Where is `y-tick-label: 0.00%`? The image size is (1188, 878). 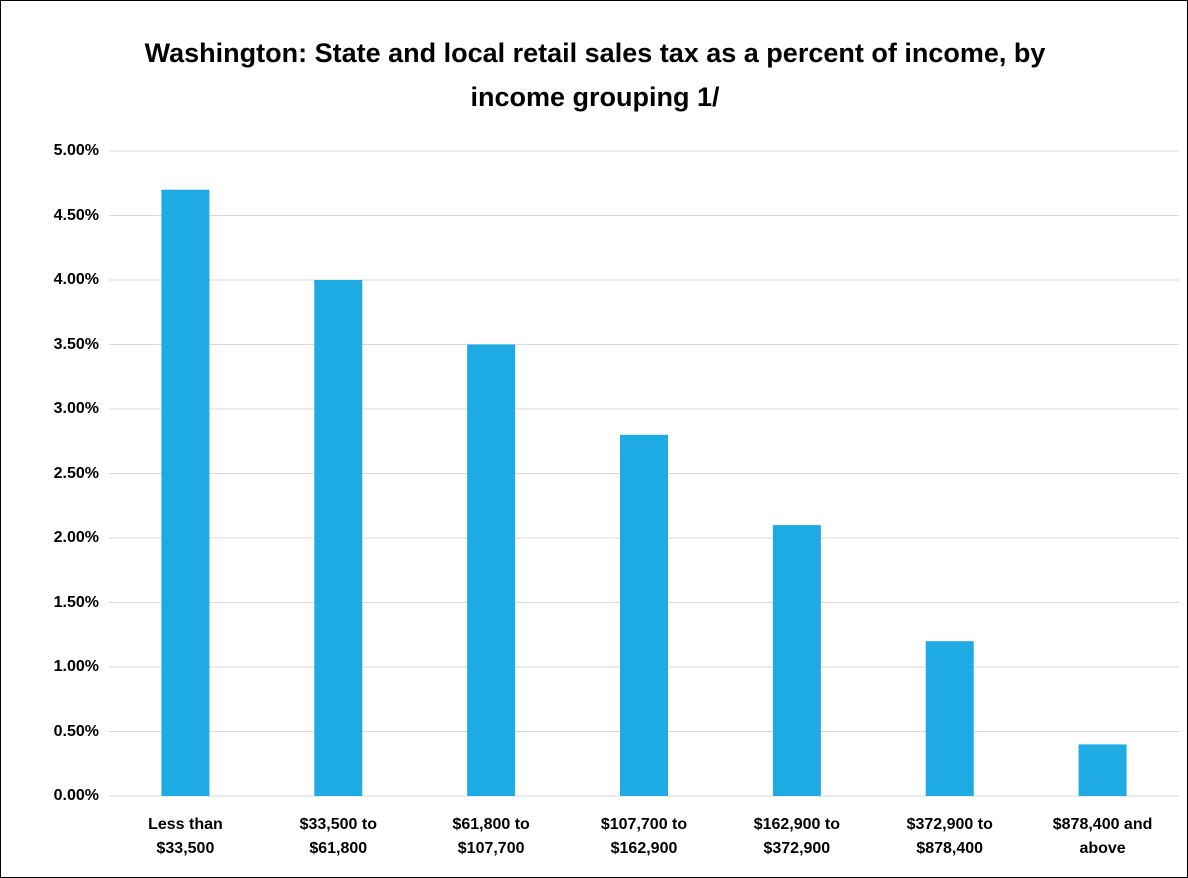 y-tick-label: 0.00% is located at coordinates (76, 795).